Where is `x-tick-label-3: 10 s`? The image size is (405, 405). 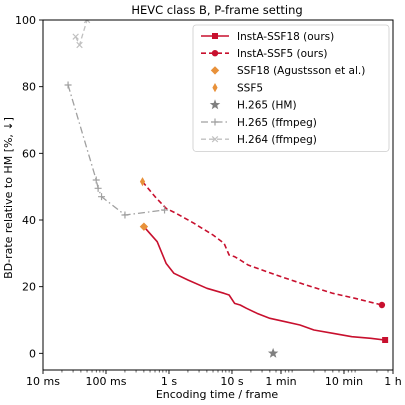 x-tick-label-3: 10 s is located at coordinates (231, 381).